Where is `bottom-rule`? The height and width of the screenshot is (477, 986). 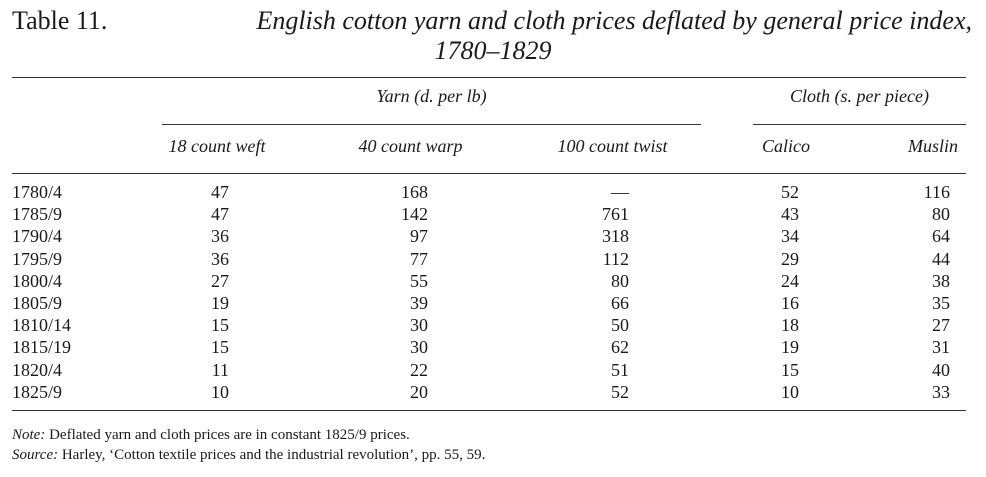 bottom-rule is located at coordinates (489, 410).